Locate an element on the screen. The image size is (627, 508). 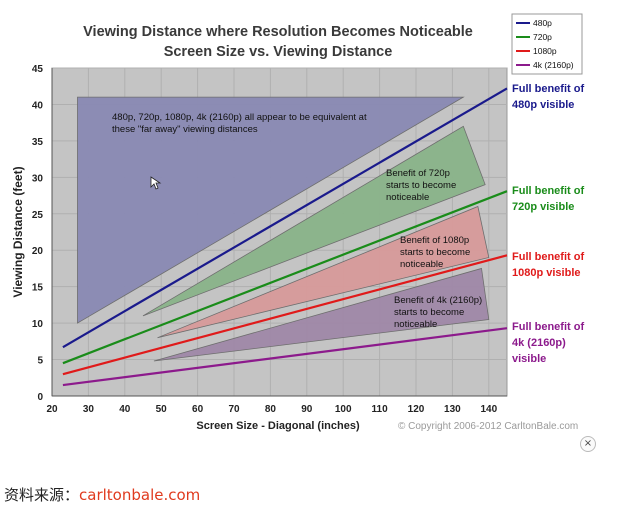
source-line: 资料来源：carltonbale.com is located at coordinates (102, 494).